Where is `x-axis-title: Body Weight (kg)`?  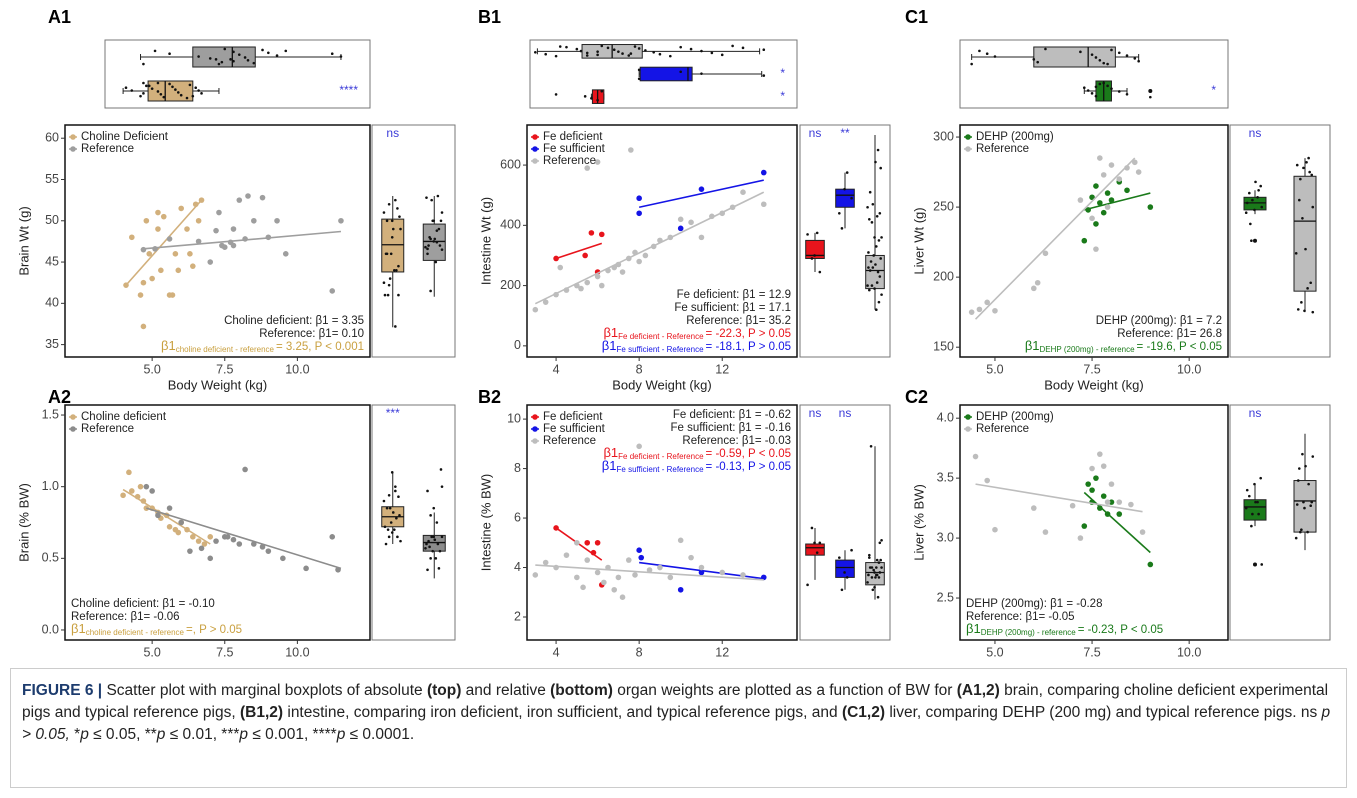
x-axis-title: Body Weight (kg) is located at coordinates (661, 384).